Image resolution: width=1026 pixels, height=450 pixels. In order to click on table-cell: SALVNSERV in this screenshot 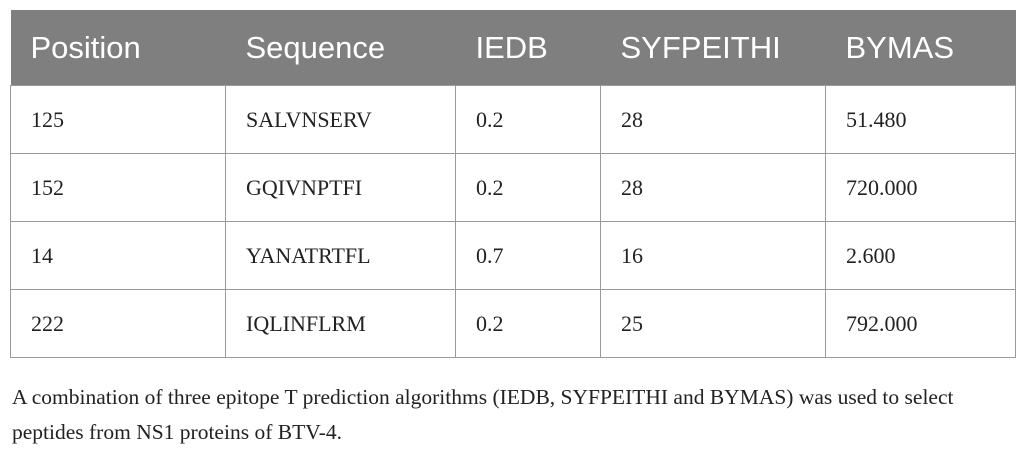, I will do `click(340, 119)`.